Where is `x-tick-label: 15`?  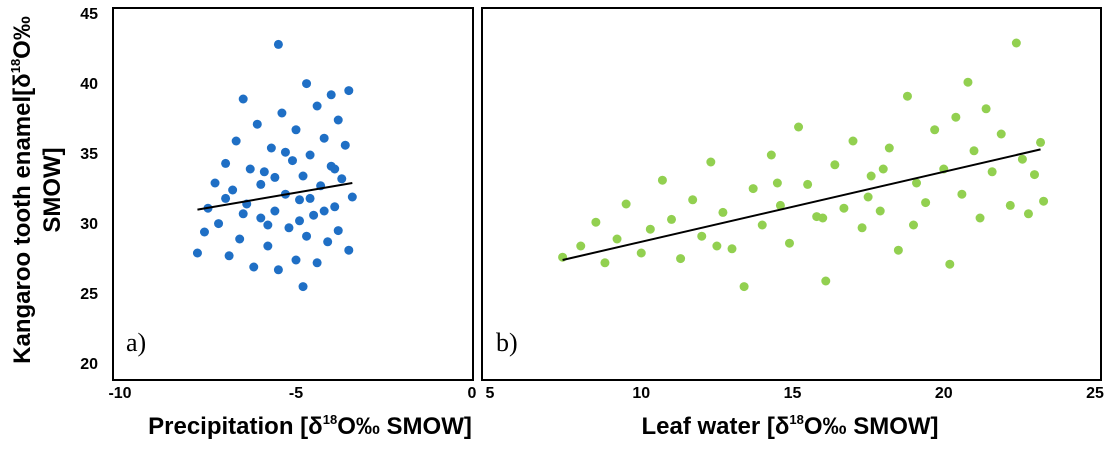
x-tick-label: 15 is located at coordinates (793, 393).